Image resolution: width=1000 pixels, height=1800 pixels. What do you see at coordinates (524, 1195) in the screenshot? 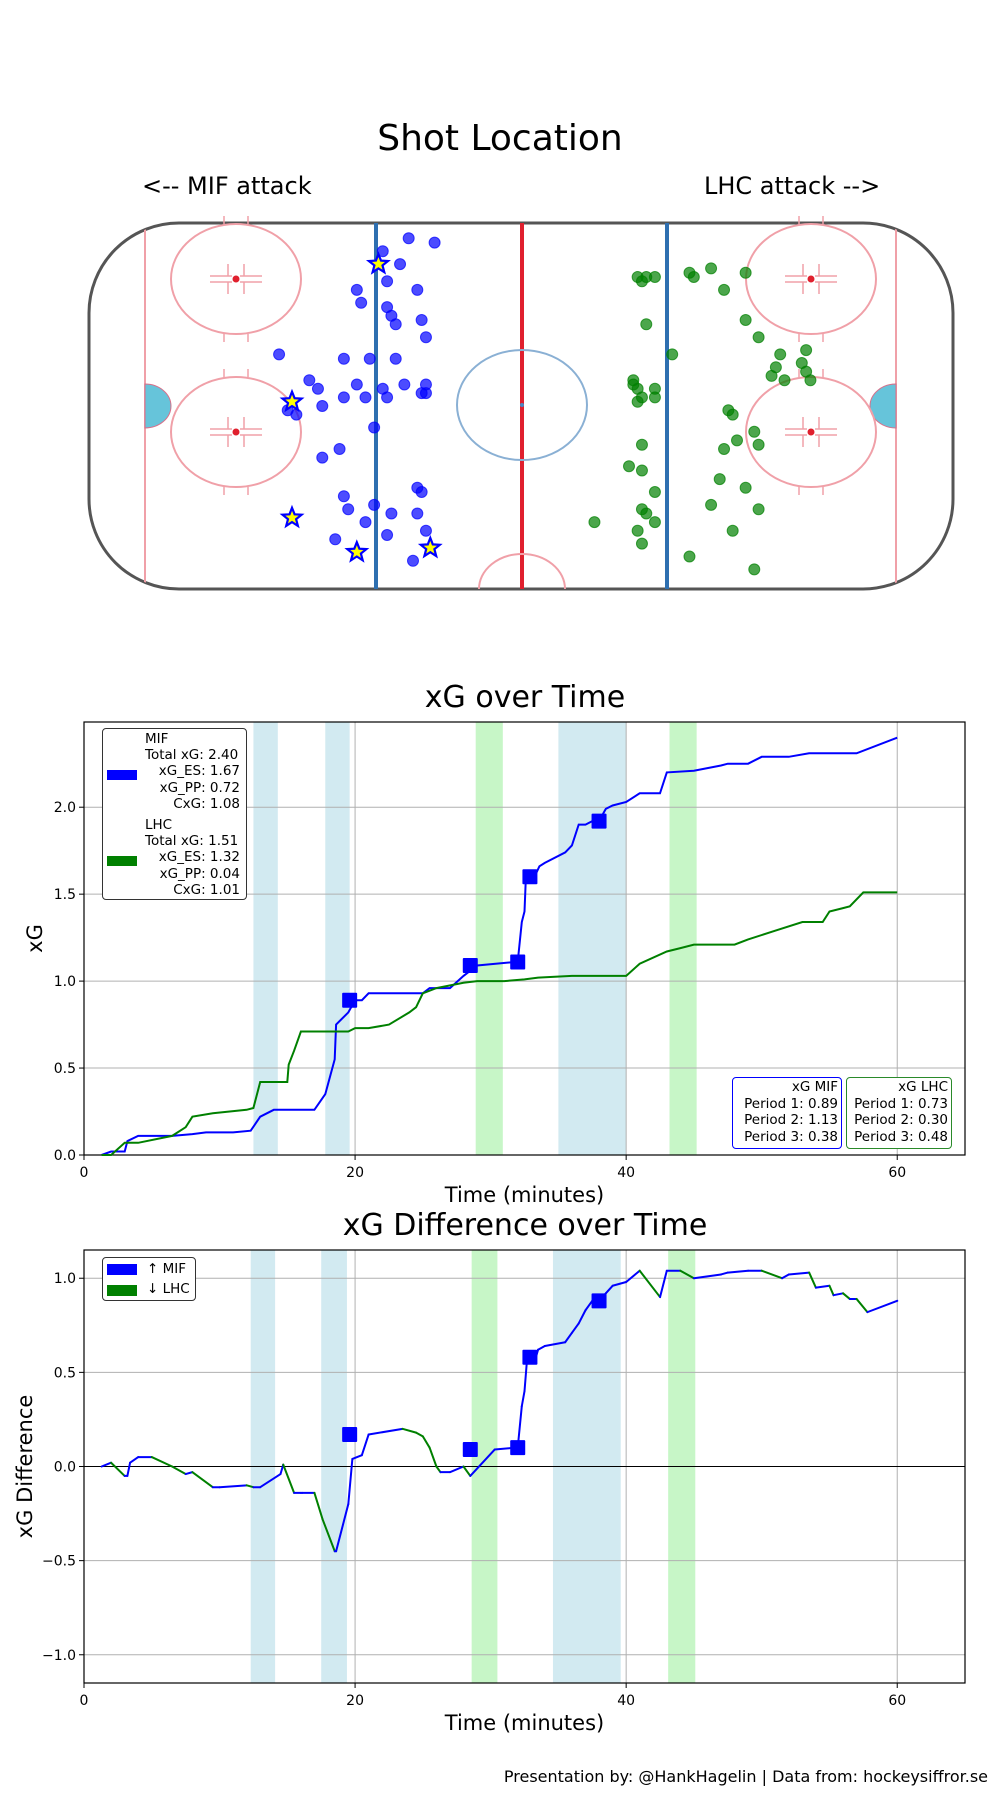
I see `x-axis-label: Time (minutes)` at bounding box center [524, 1195].